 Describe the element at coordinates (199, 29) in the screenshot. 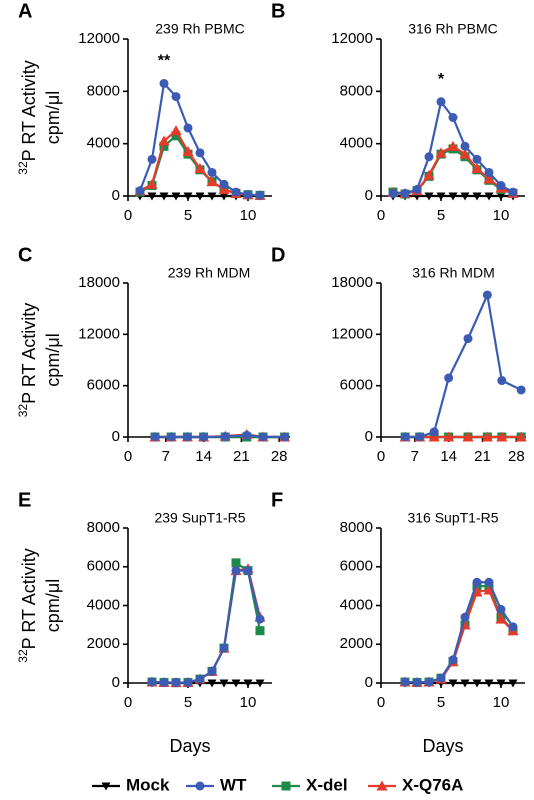

I see `panel-title: 239 Rh PBMC` at that location.